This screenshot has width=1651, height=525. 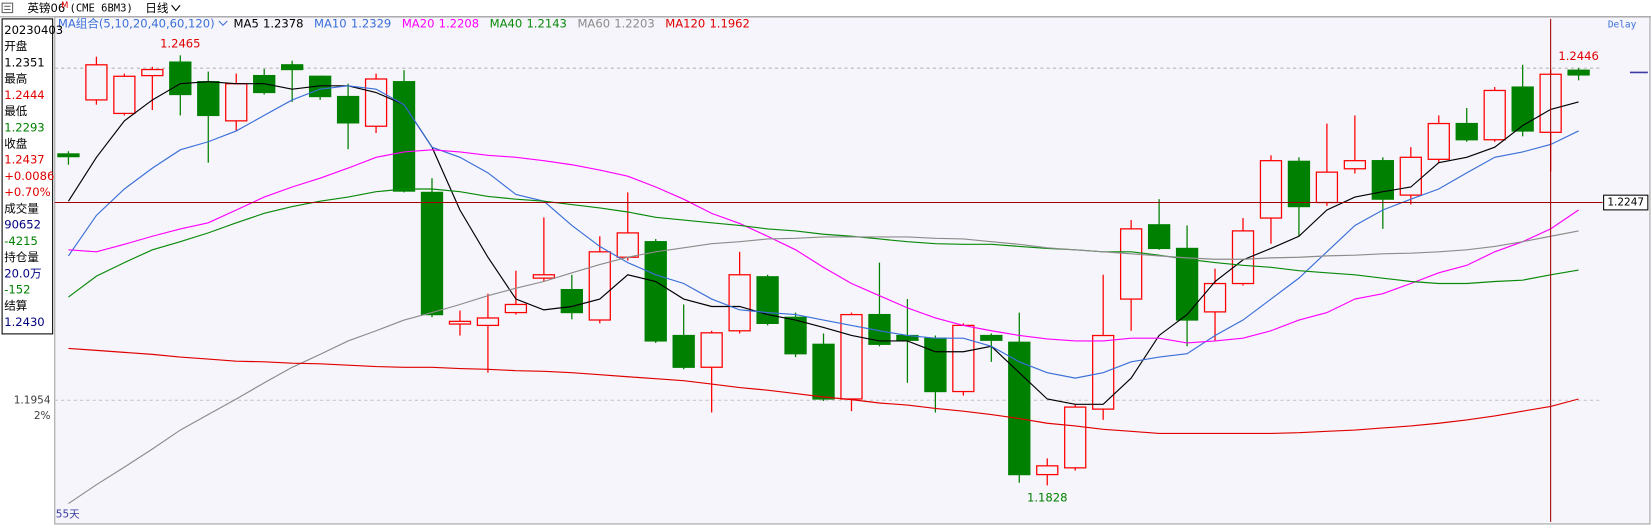 I want to click on info-text: 最高, so click(x=15, y=79).